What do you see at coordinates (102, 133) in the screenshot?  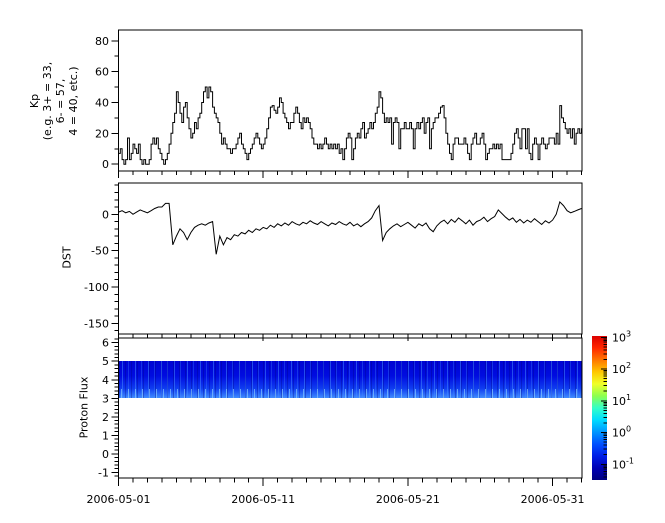 I see `tick-label: 20` at bounding box center [102, 133].